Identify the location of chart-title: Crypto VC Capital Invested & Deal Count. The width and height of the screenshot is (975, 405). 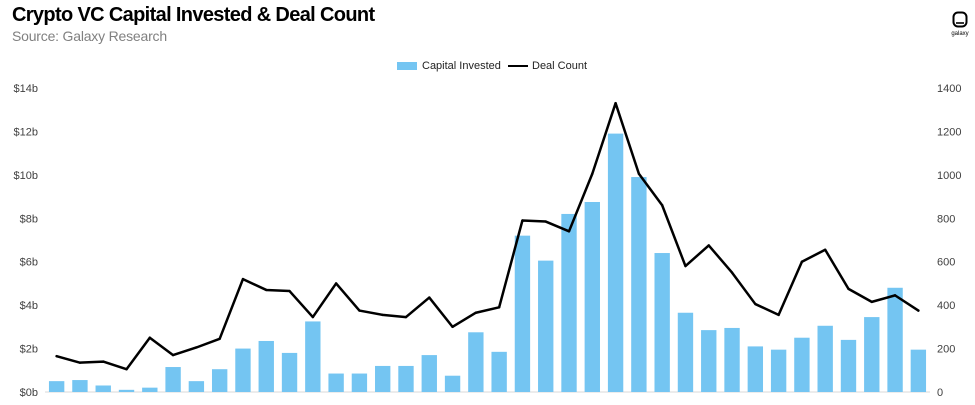
(193, 15).